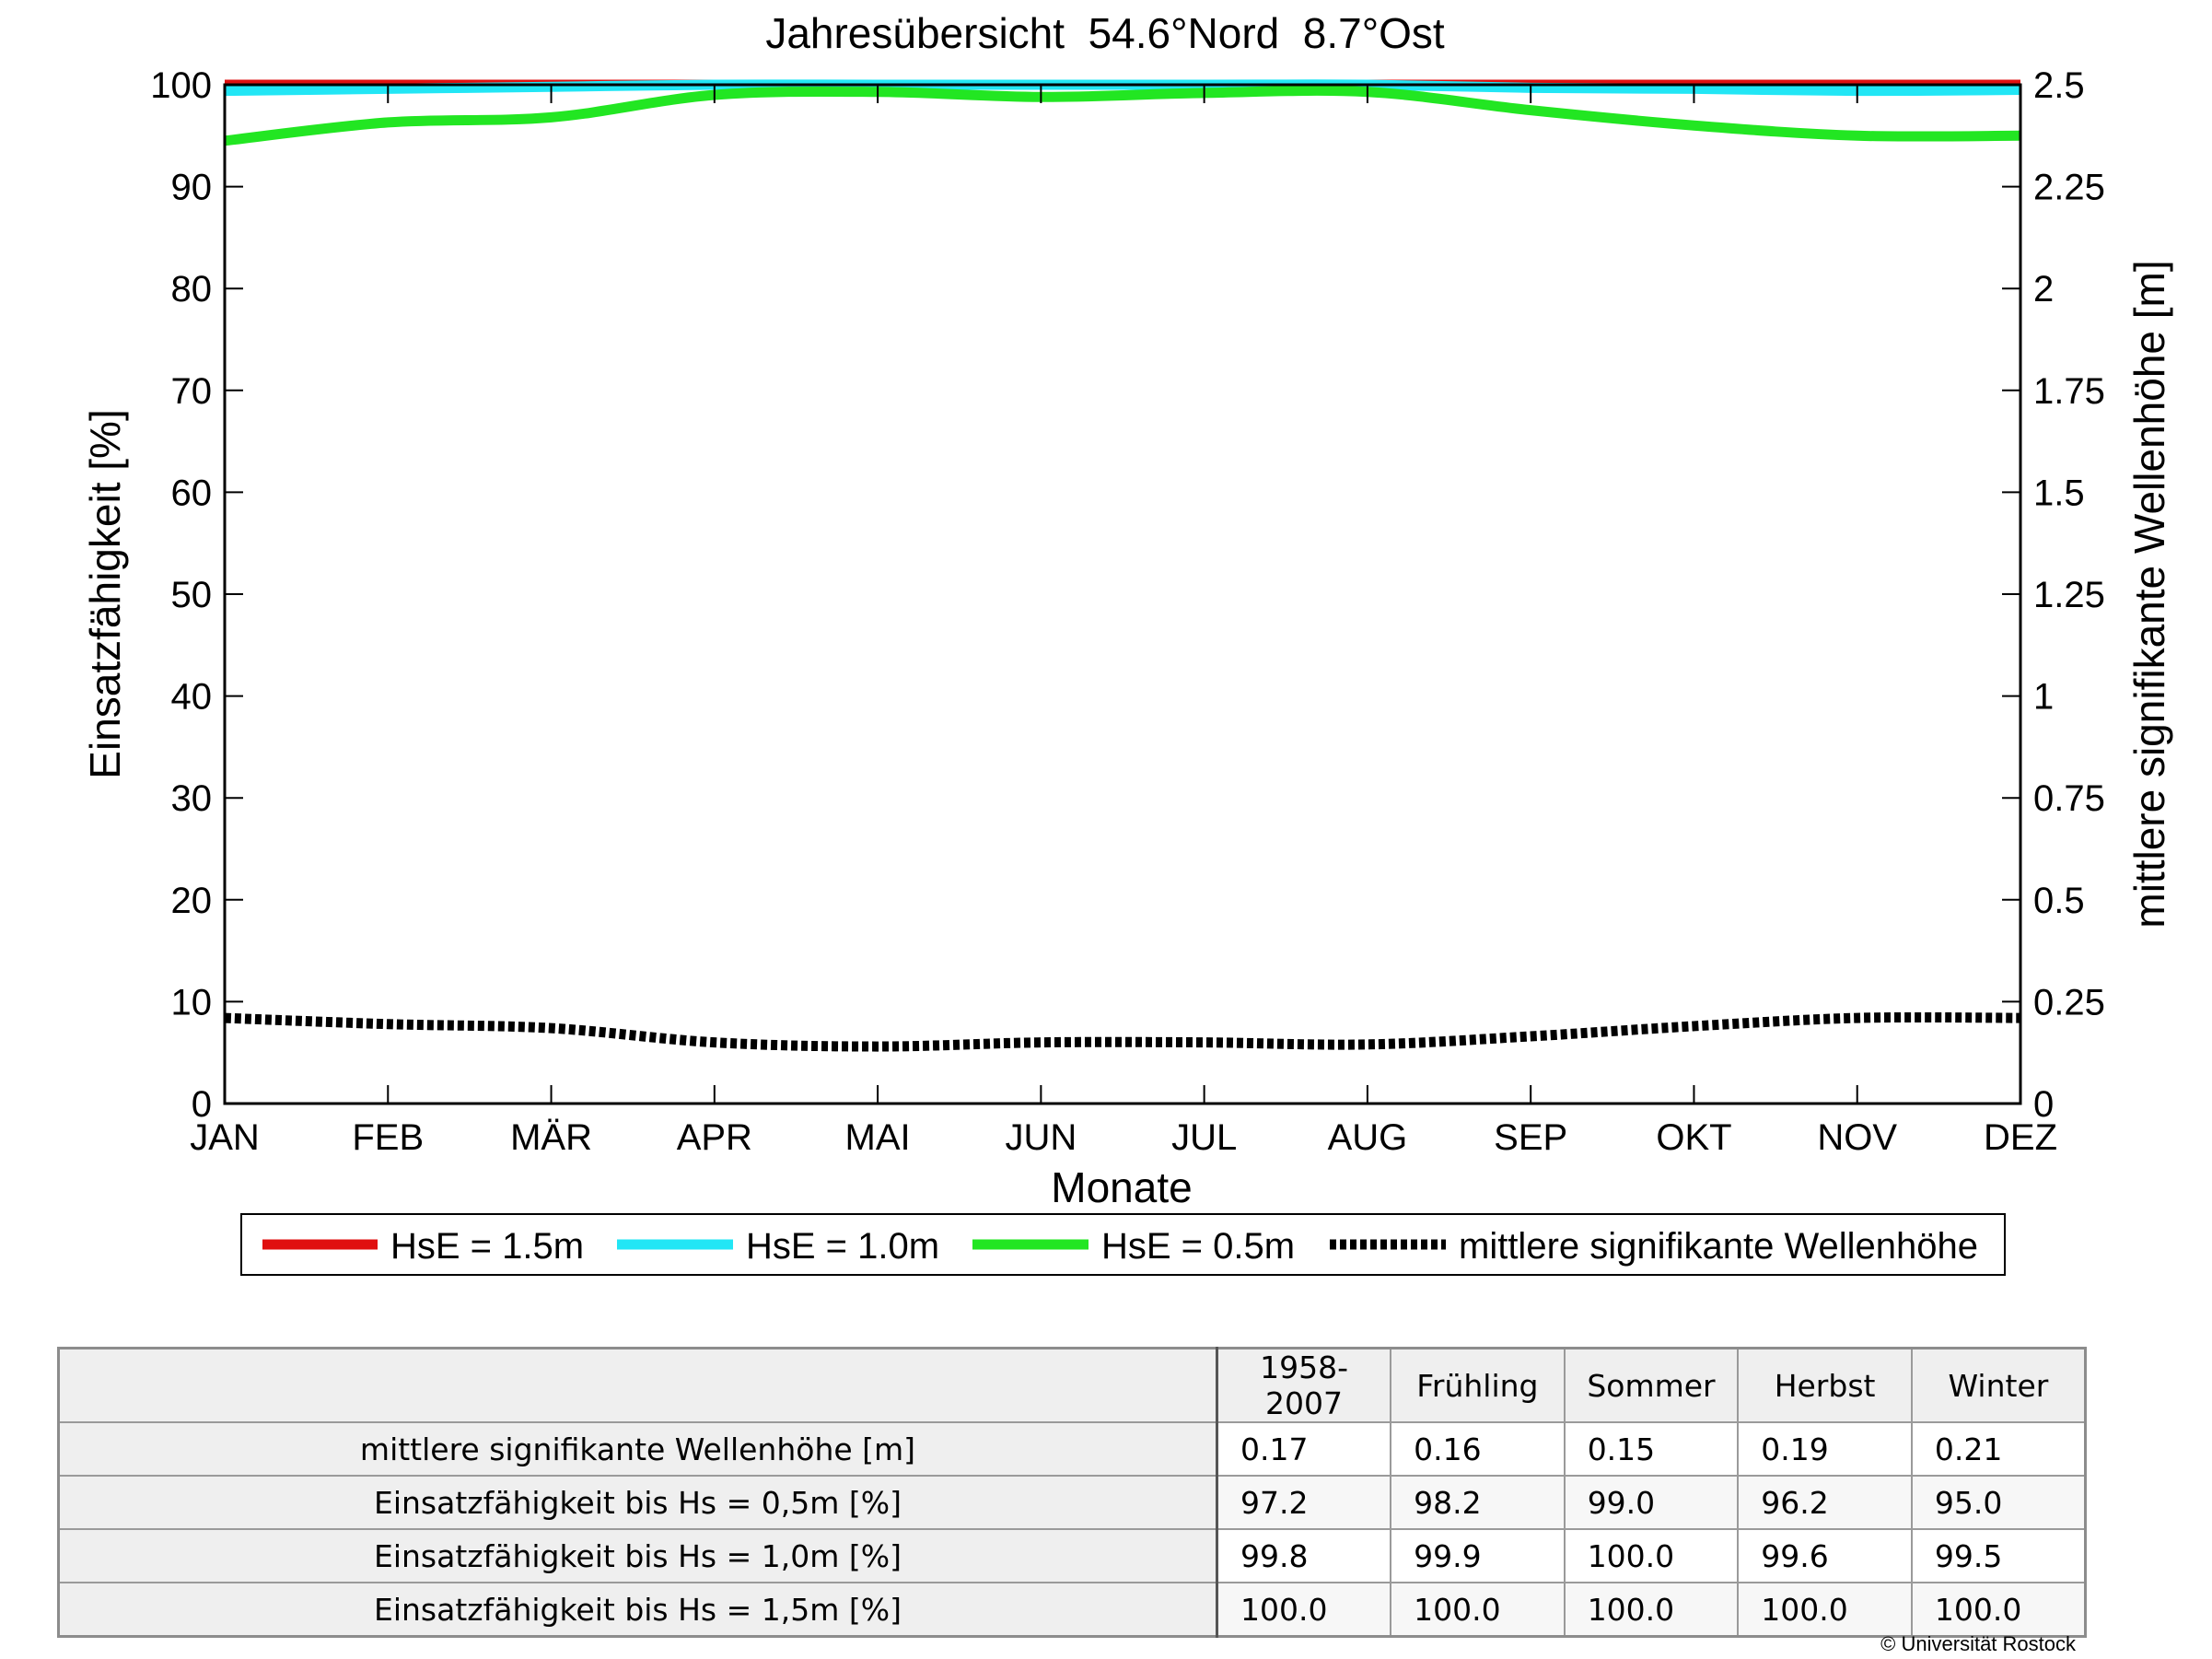 The image size is (2212, 1659). What do you see at coordinates (1478, 1502) in the screenshot?
I see `table-cell: 98.2` at bounding box center [1478, 1502].